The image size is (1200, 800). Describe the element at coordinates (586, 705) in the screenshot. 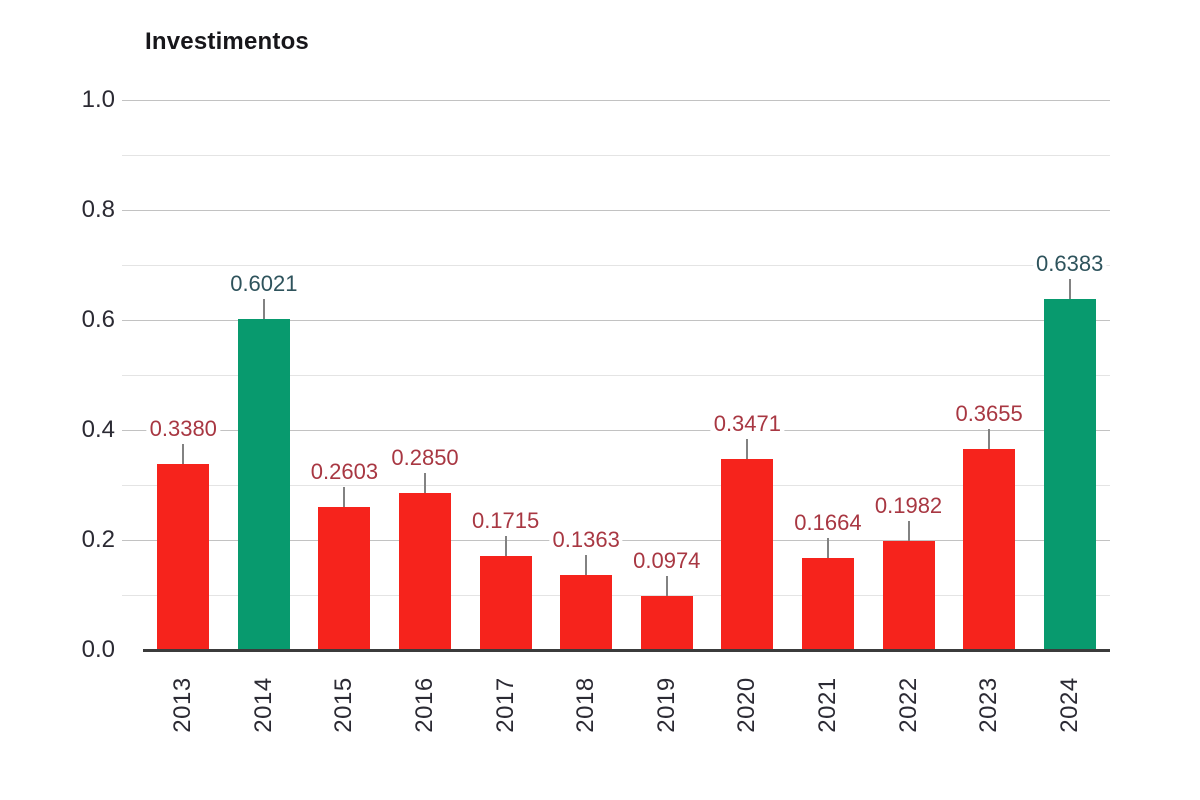

I see `x-tick-label-2018: 2018` at that location.